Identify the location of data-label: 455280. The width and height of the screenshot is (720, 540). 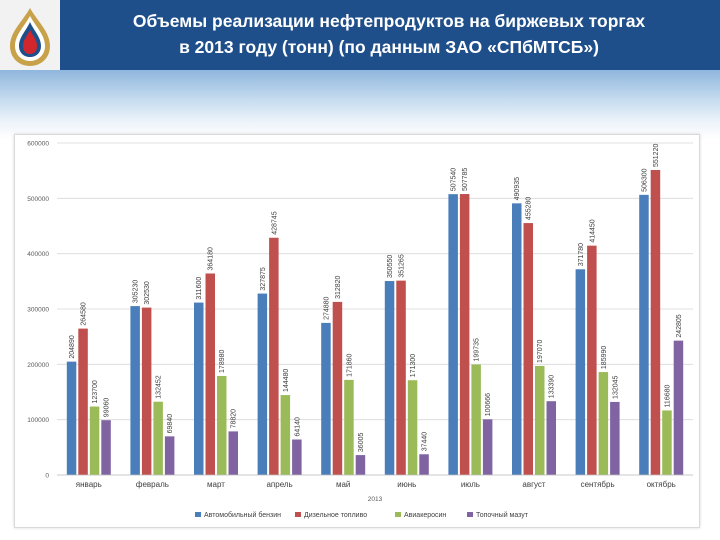
(529, 208).